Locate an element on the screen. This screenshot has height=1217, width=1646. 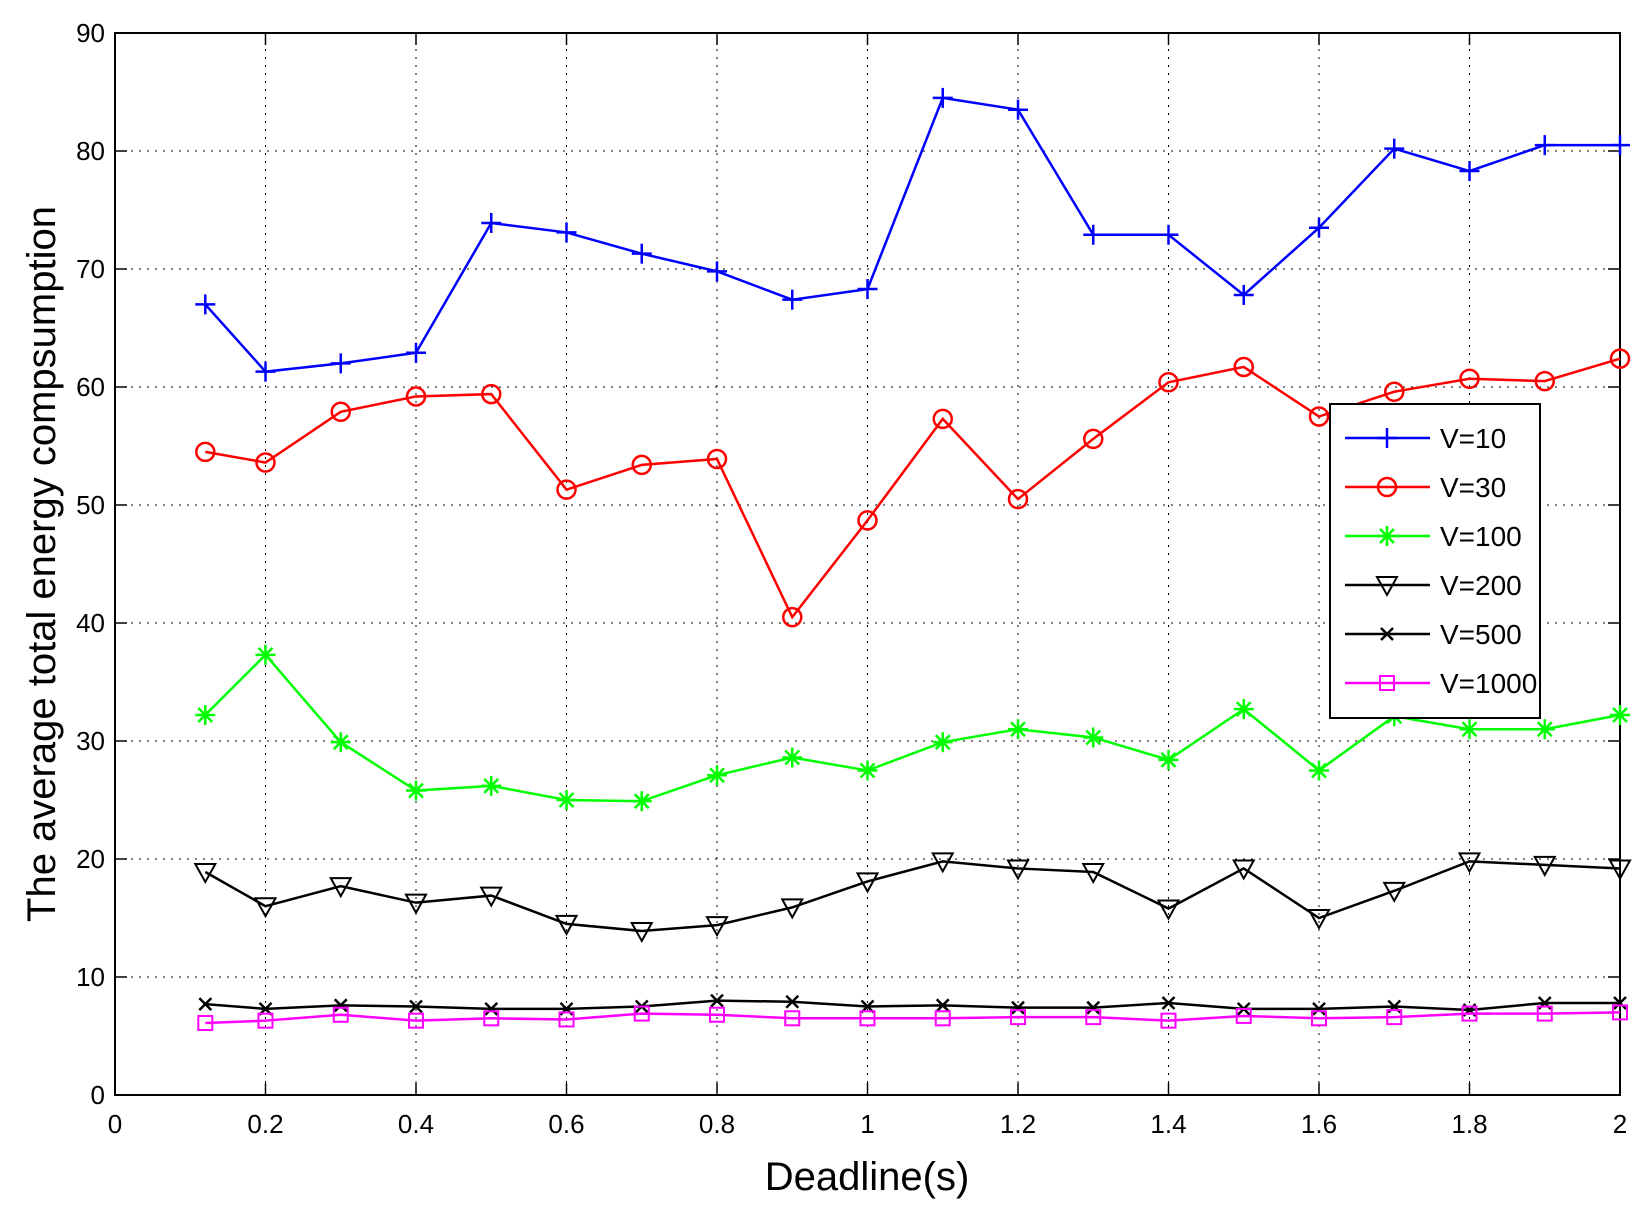
x-tick-label: 0 is located at coordinates (115, 1124).